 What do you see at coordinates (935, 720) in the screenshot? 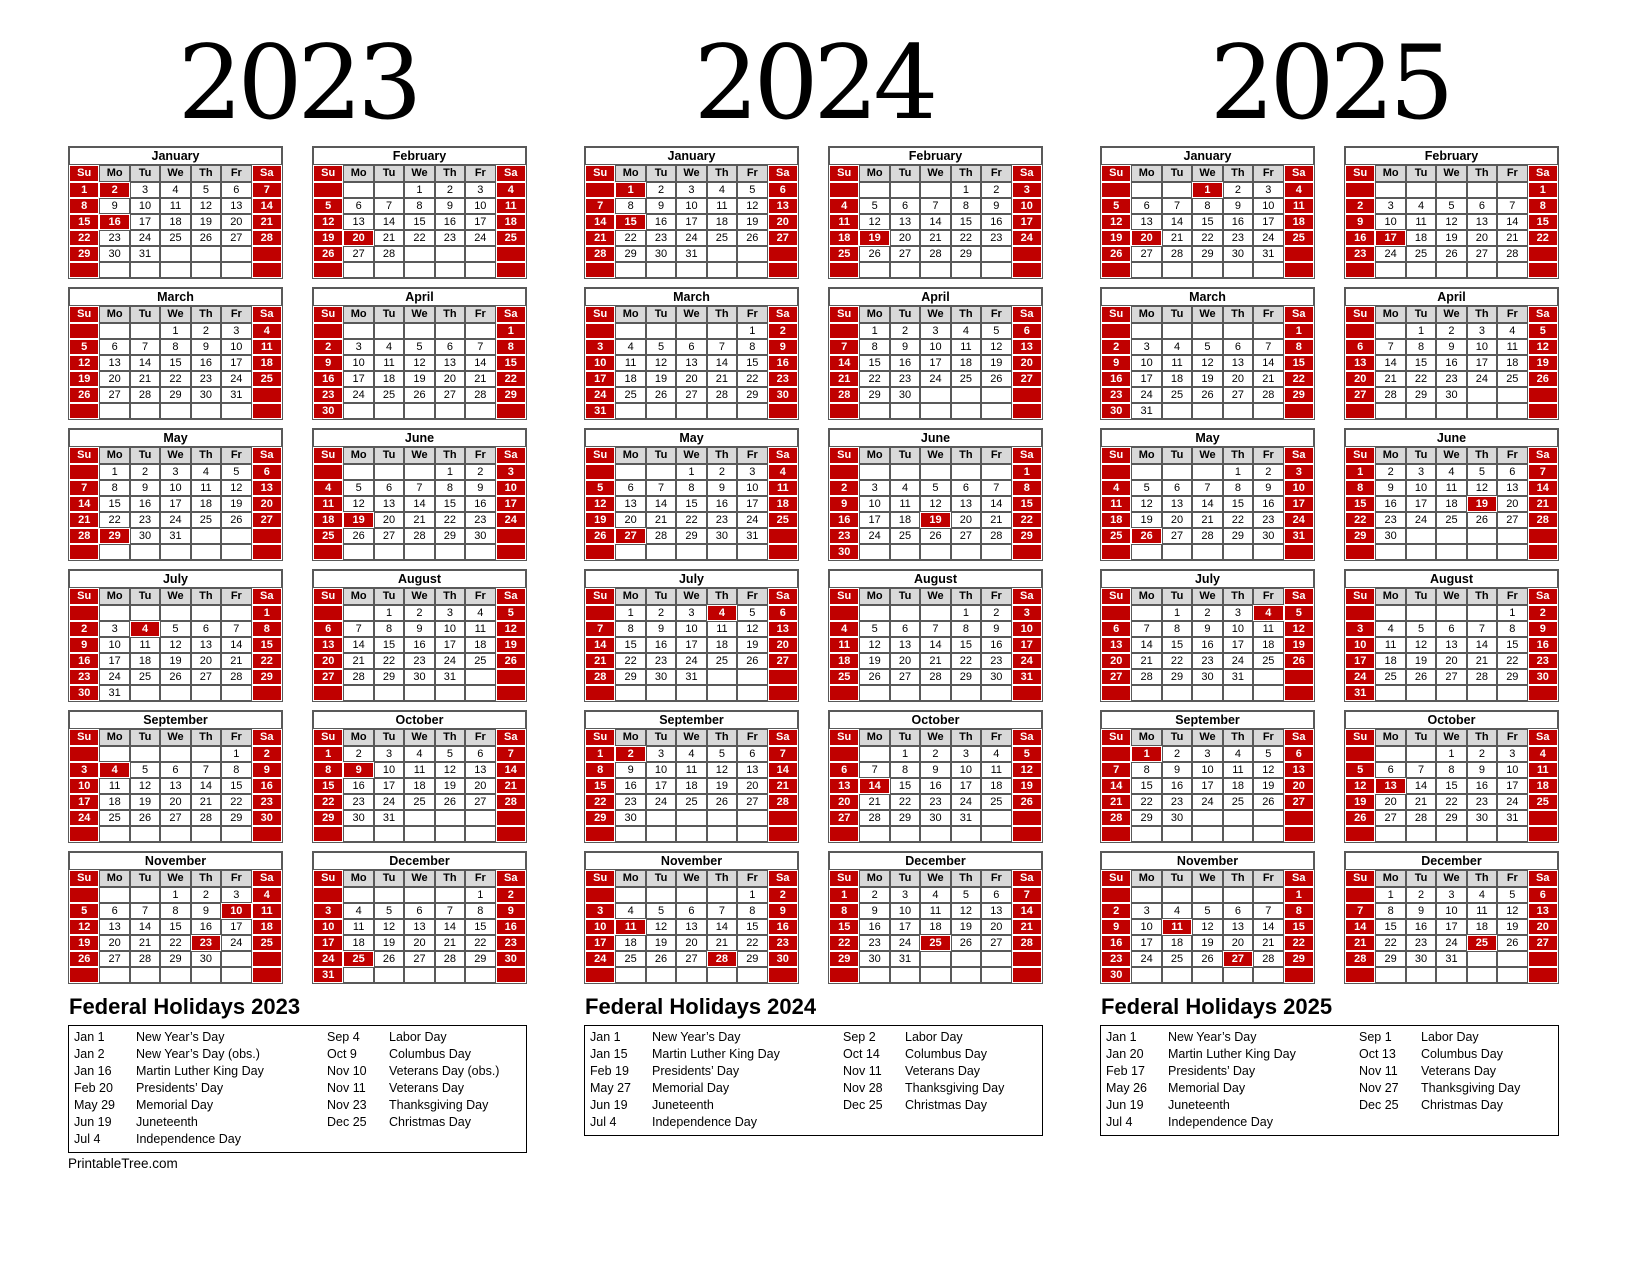
I see `month-title: October` at bounding box center [935, 720].